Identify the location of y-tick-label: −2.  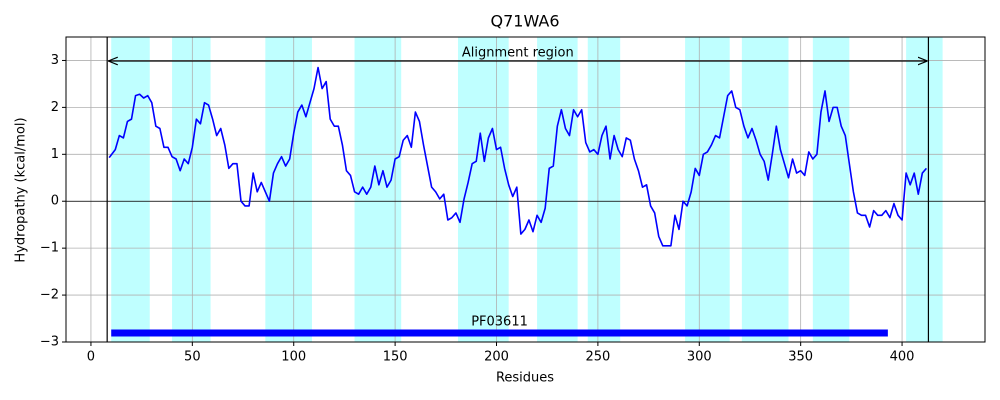
(49, 295).